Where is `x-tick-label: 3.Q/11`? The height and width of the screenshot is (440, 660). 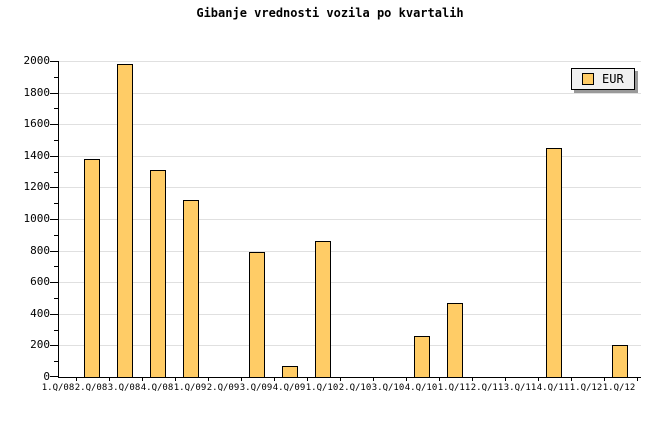
x-tick-label: 3.Q/11 is located at coordinates (520, 388).